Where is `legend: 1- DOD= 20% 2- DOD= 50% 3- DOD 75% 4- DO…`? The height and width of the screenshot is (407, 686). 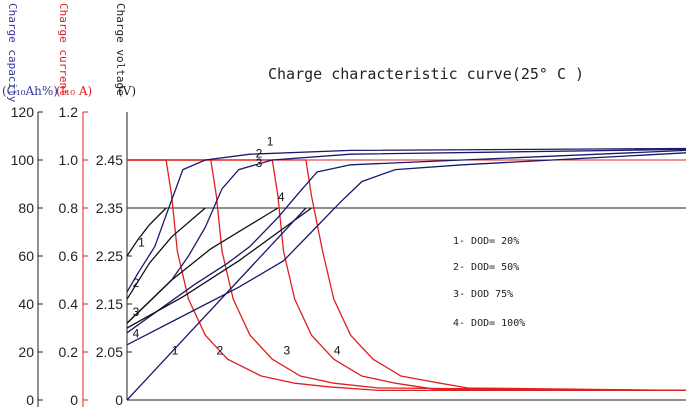 legend: 1- DOD= 20% 2- DOD= 50% 3- DOD 75% 4- DO… is located at coordinates (489, 282).